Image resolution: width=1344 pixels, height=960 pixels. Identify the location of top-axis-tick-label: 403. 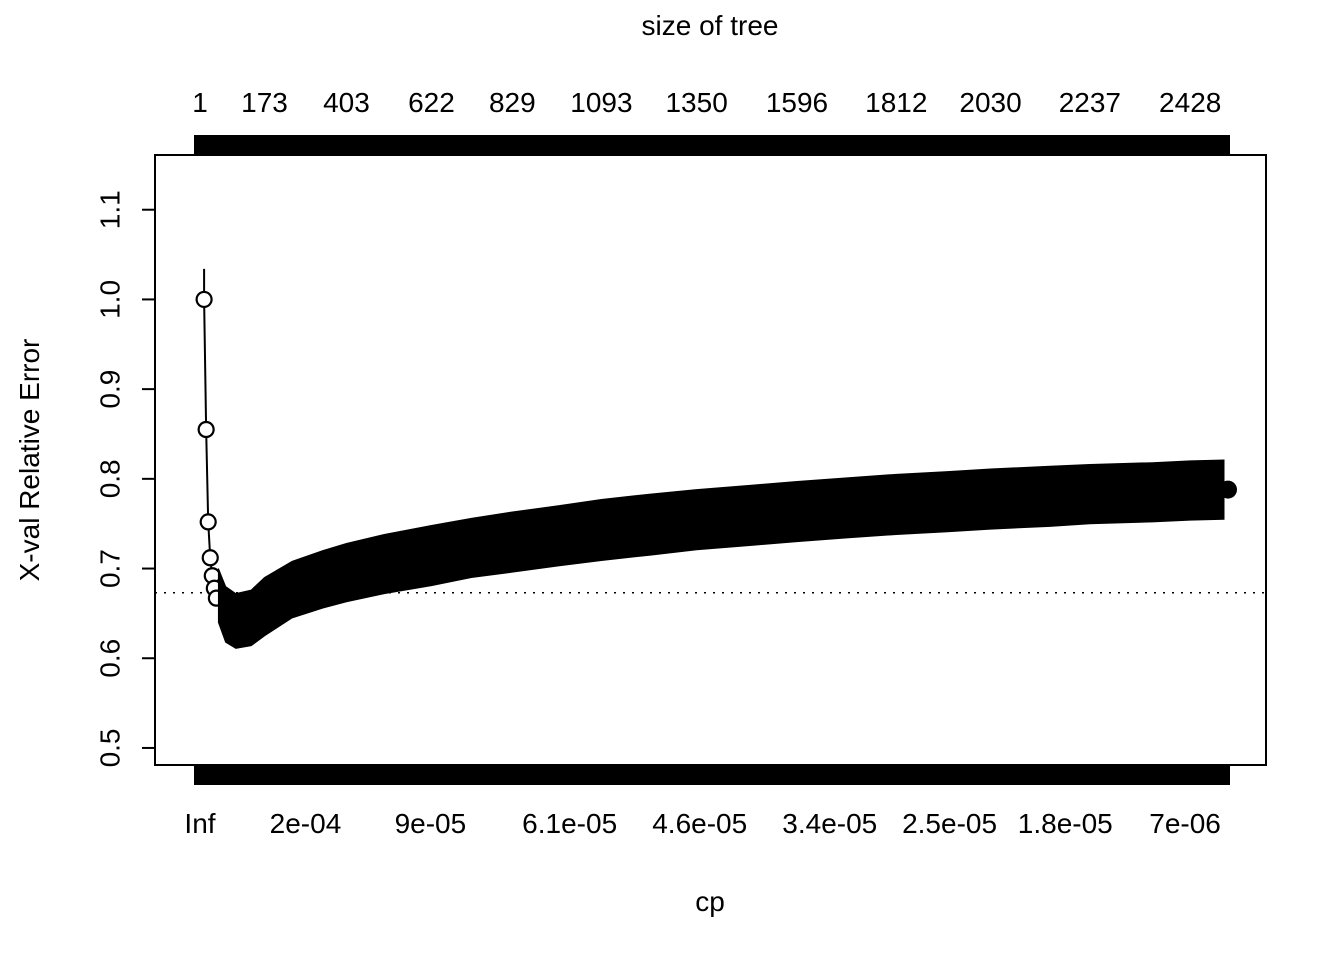
(346, 102).